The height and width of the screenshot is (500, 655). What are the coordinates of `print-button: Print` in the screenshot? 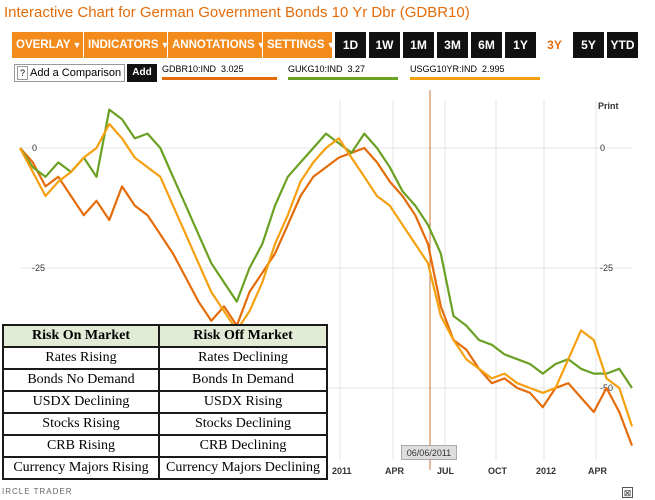 It's located at (608, 106).